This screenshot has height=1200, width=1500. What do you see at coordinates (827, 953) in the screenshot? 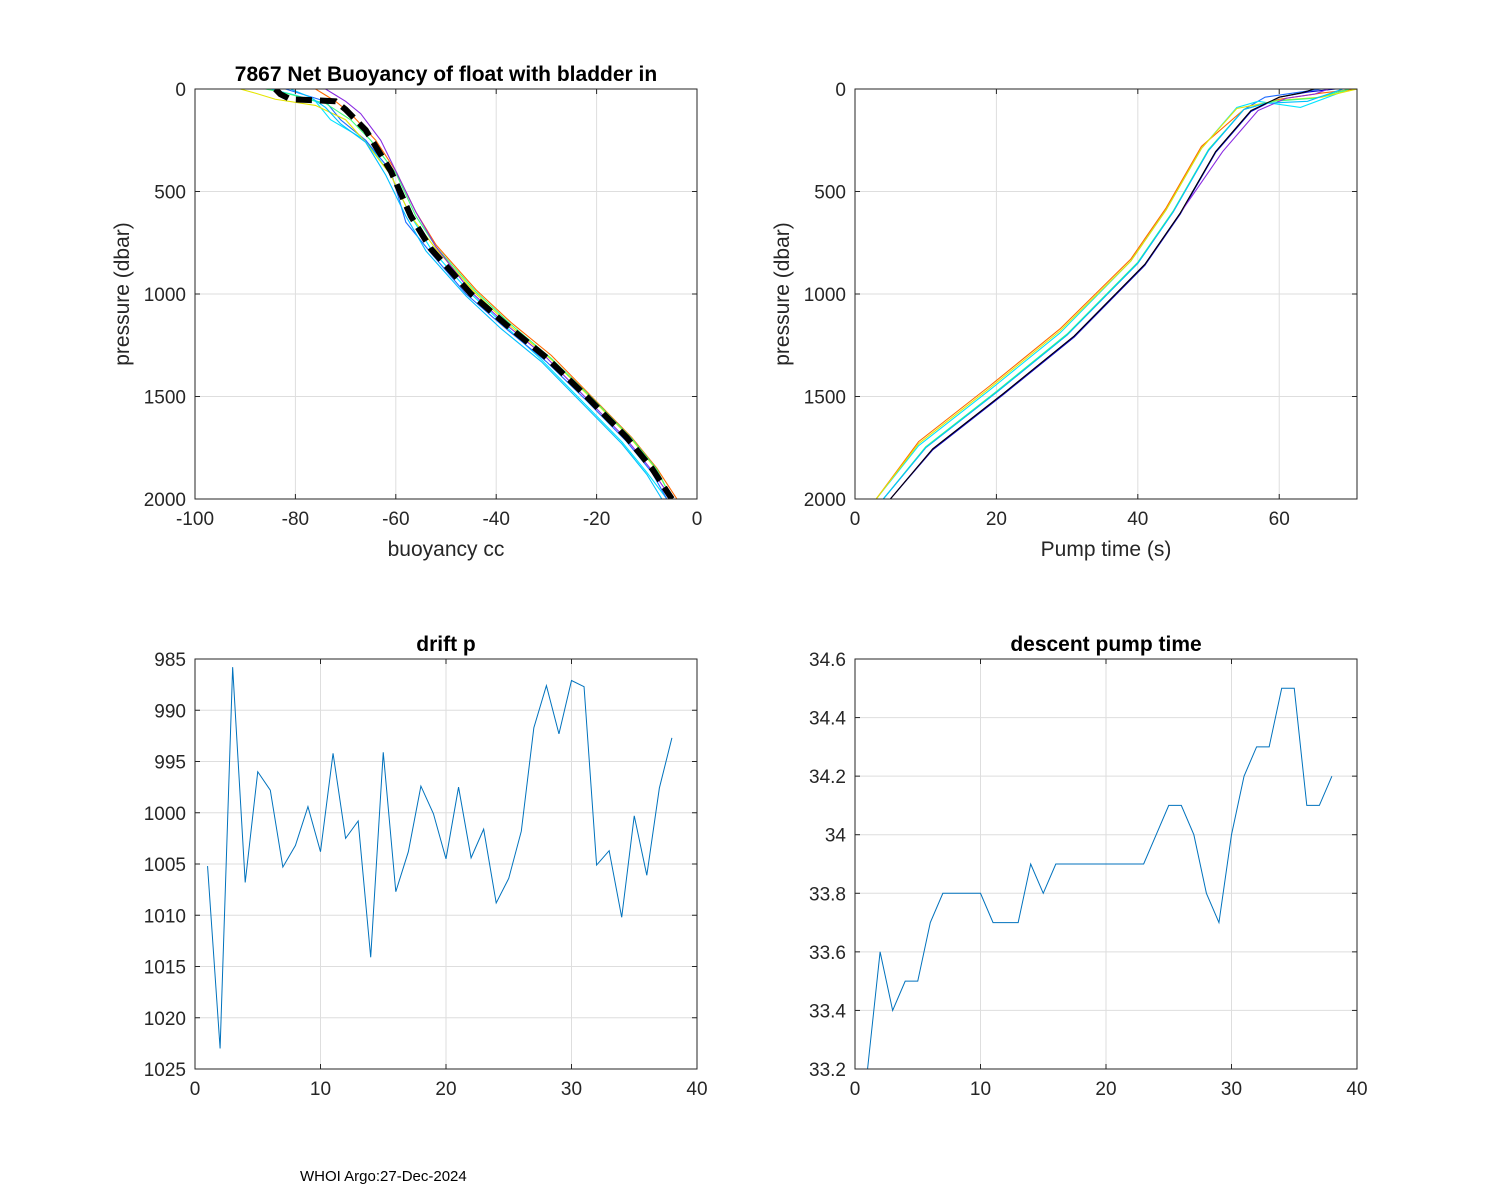
I see `y-tick-label: 33.6` at bounding box center [827, 953].